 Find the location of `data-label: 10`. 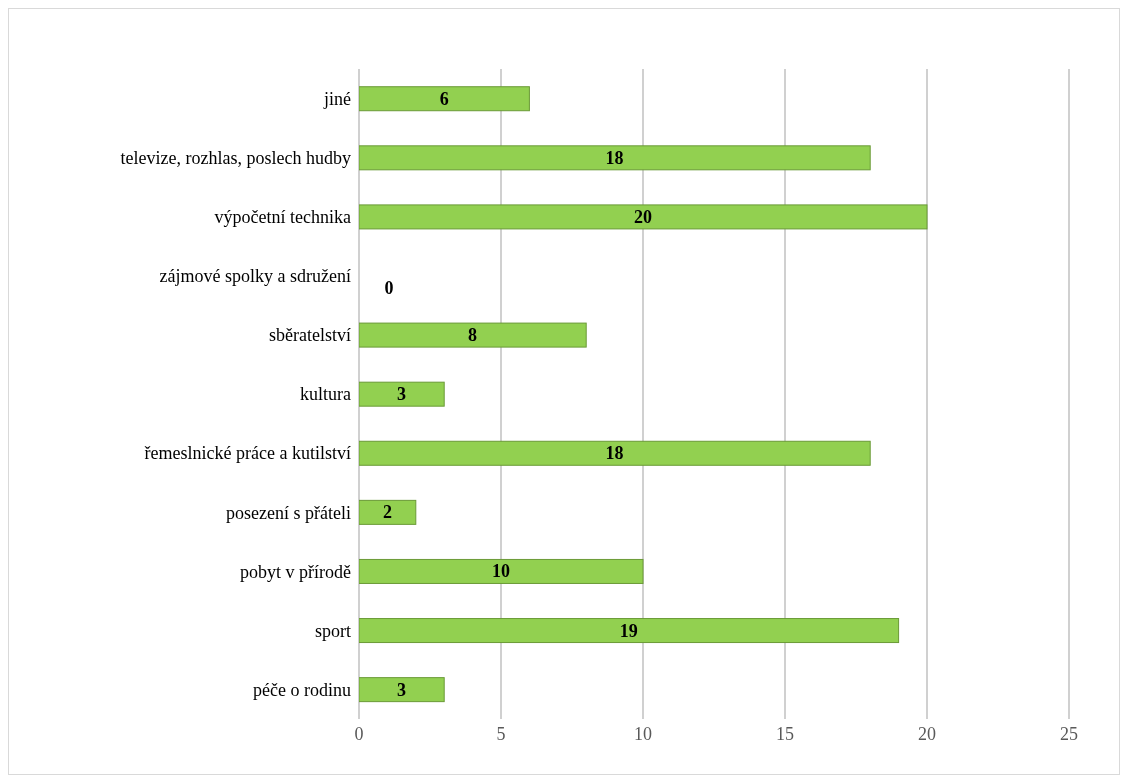

data-label: 10 is located at coordinates (501, 571).